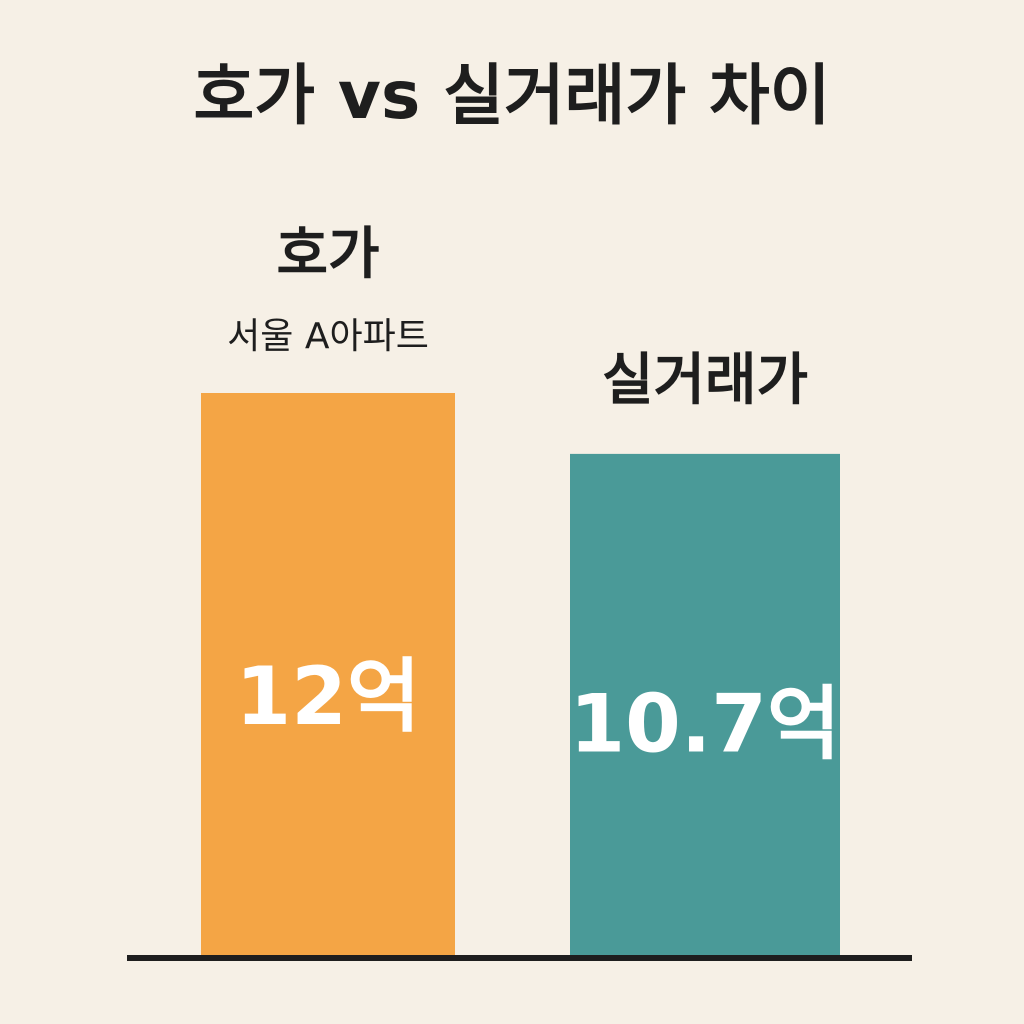 Image resolution: width=1024 pixels, height=1024 pixels. Describe the element at coordinates (512, 95) in the screenshot. I see `chart-title: 호가 vs 실거래가 차이` at that location.